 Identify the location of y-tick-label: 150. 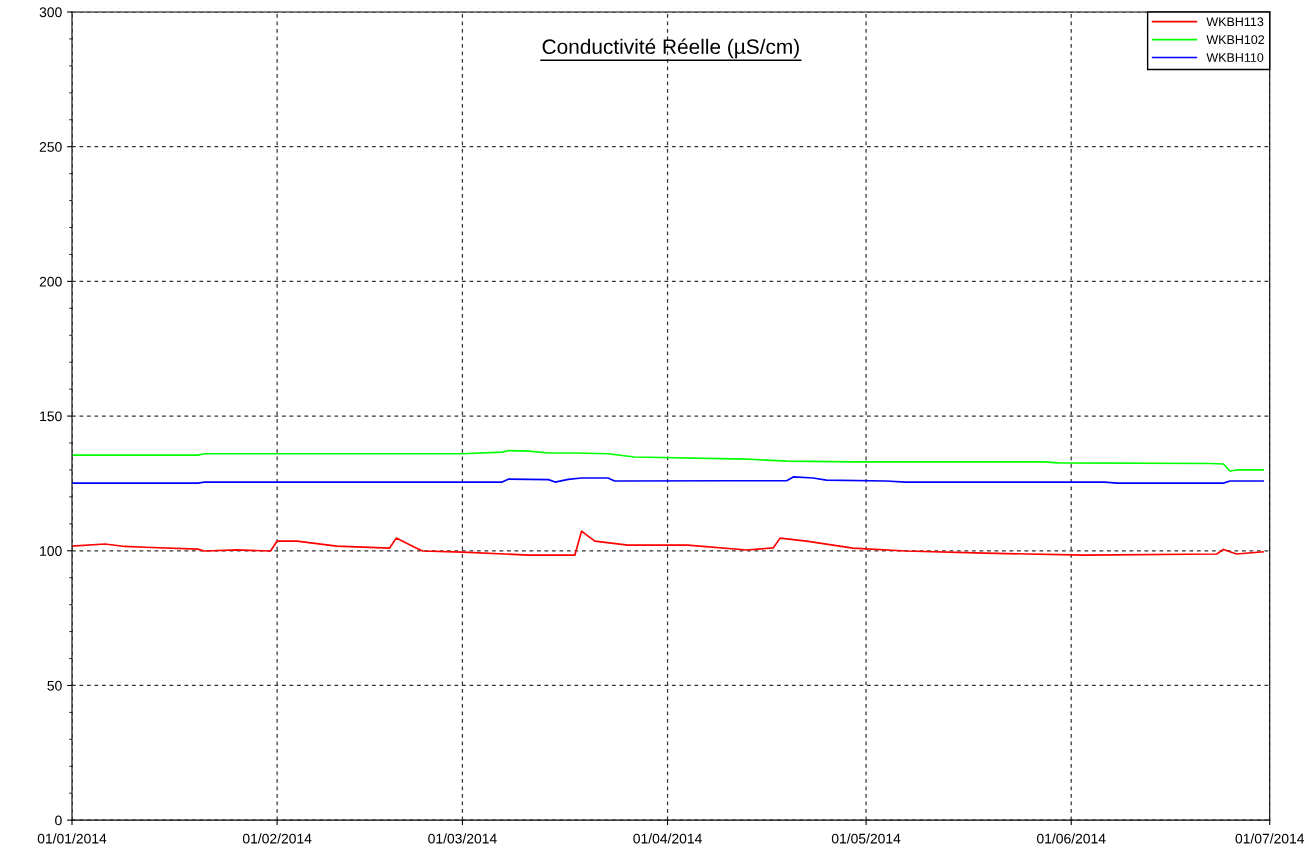
(51, 416).